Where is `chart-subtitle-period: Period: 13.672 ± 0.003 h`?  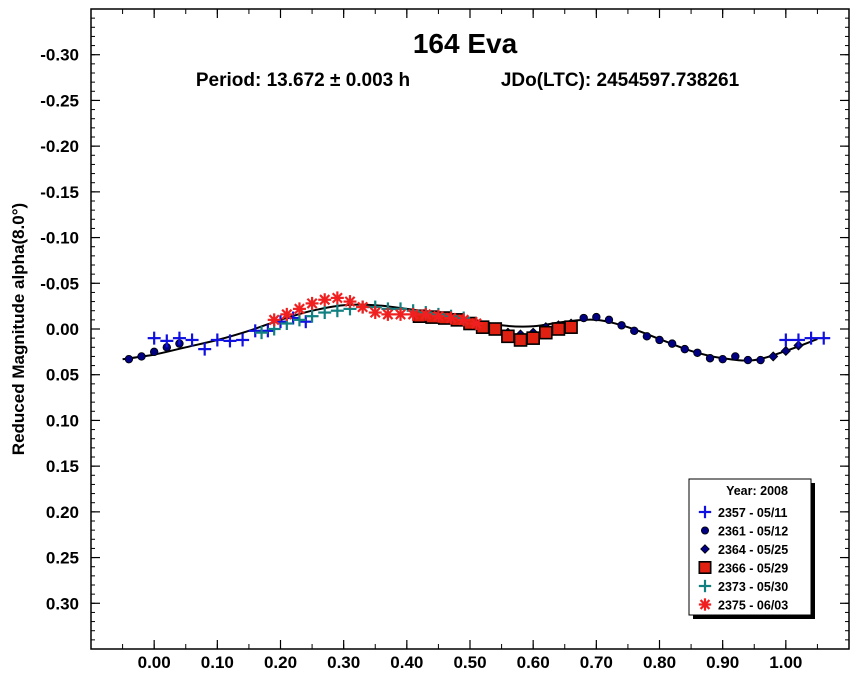 chart-subtitle-period: Period: 13.672 ± 0.003 h is located at coordinates (303, 80).